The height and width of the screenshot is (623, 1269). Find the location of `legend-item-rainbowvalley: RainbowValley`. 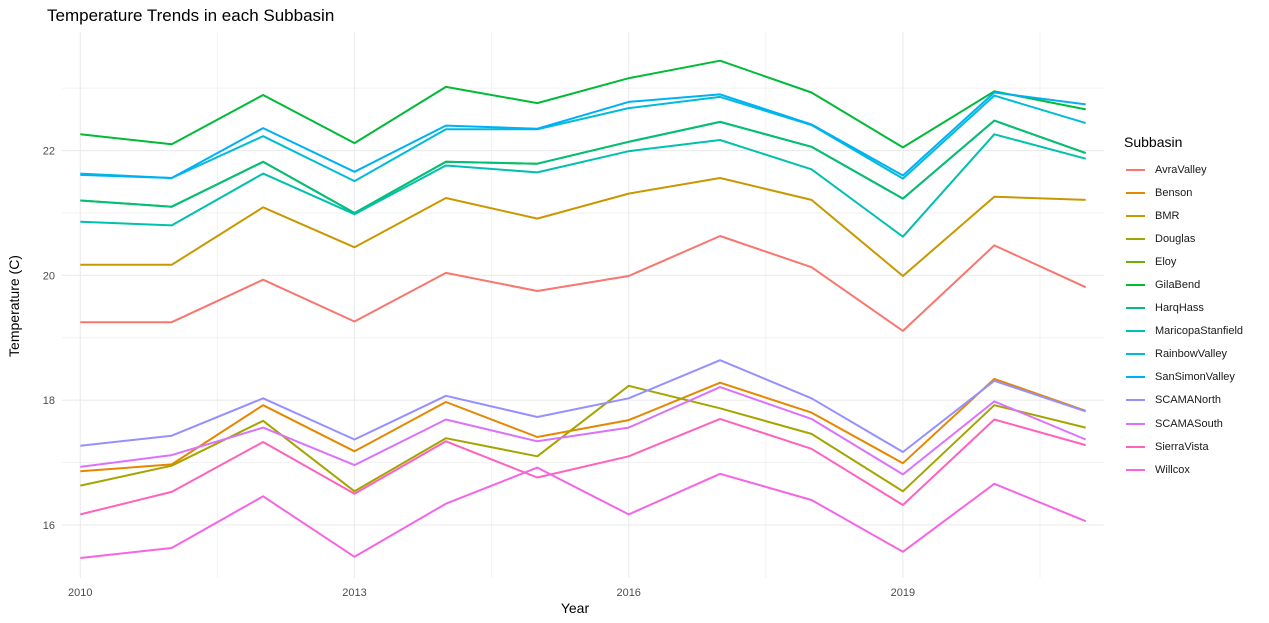

legend-item-rainbowvalley: RainbowValley is located at coordinates (1183, 354).